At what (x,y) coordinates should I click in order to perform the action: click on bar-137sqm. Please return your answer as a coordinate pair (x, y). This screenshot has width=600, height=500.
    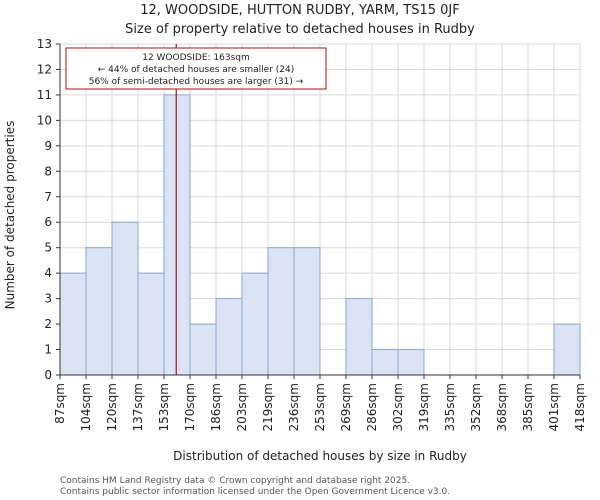
    Looking at the image, I should click on (151, 324).